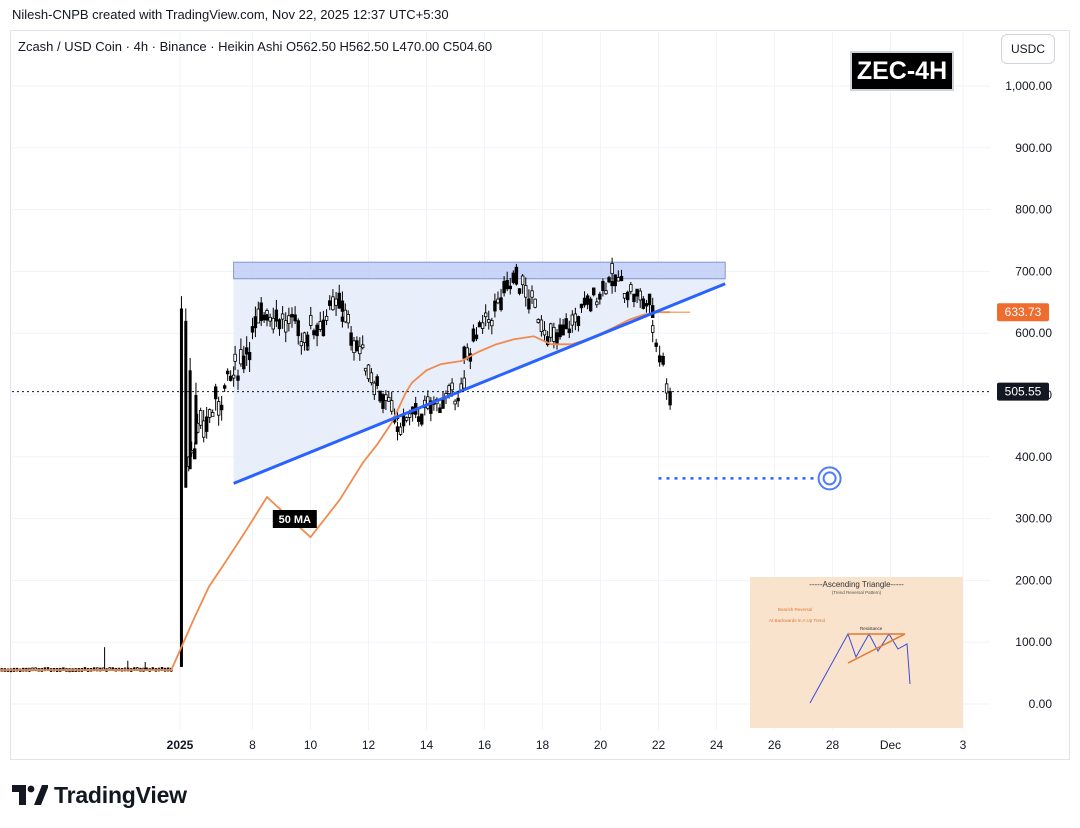  I want to click on inset-pattern-sketch, so click(860, 668).